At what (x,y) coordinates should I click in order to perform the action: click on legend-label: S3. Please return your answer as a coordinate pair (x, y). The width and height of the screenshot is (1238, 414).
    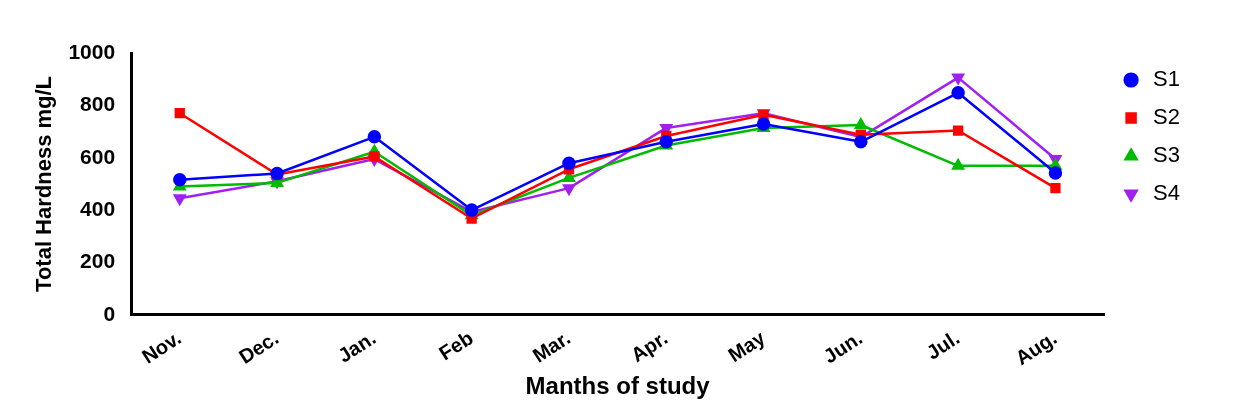
    Looking at the image, I should click on (1167, 155).